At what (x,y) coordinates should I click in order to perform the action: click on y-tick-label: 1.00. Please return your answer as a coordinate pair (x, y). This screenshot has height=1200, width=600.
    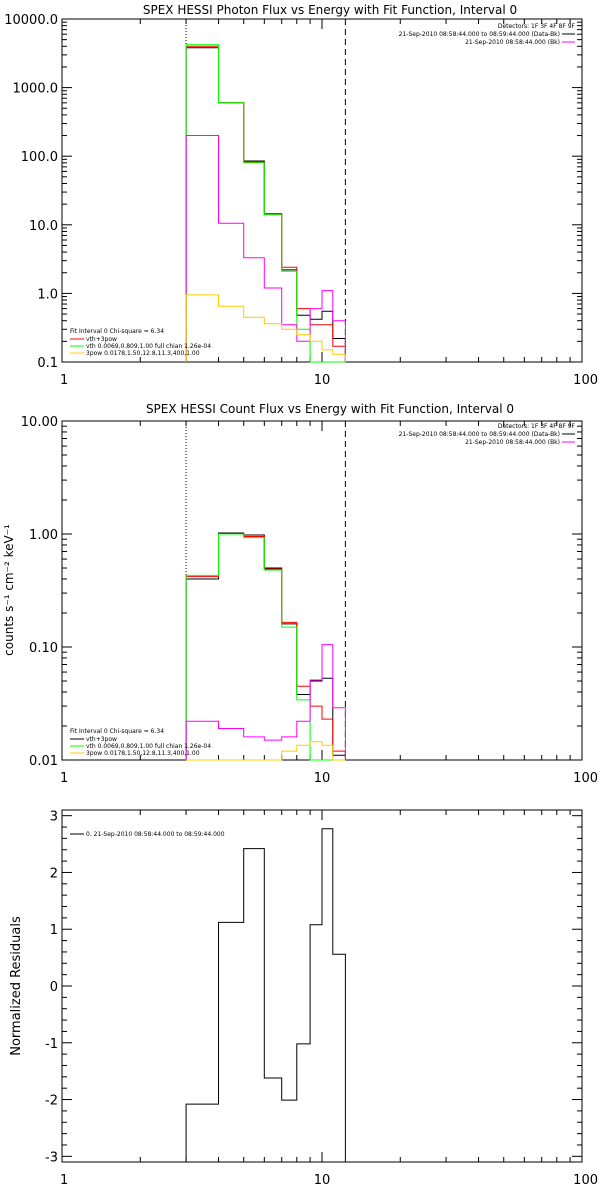
    Looking at the image, I should click on (43, 535).